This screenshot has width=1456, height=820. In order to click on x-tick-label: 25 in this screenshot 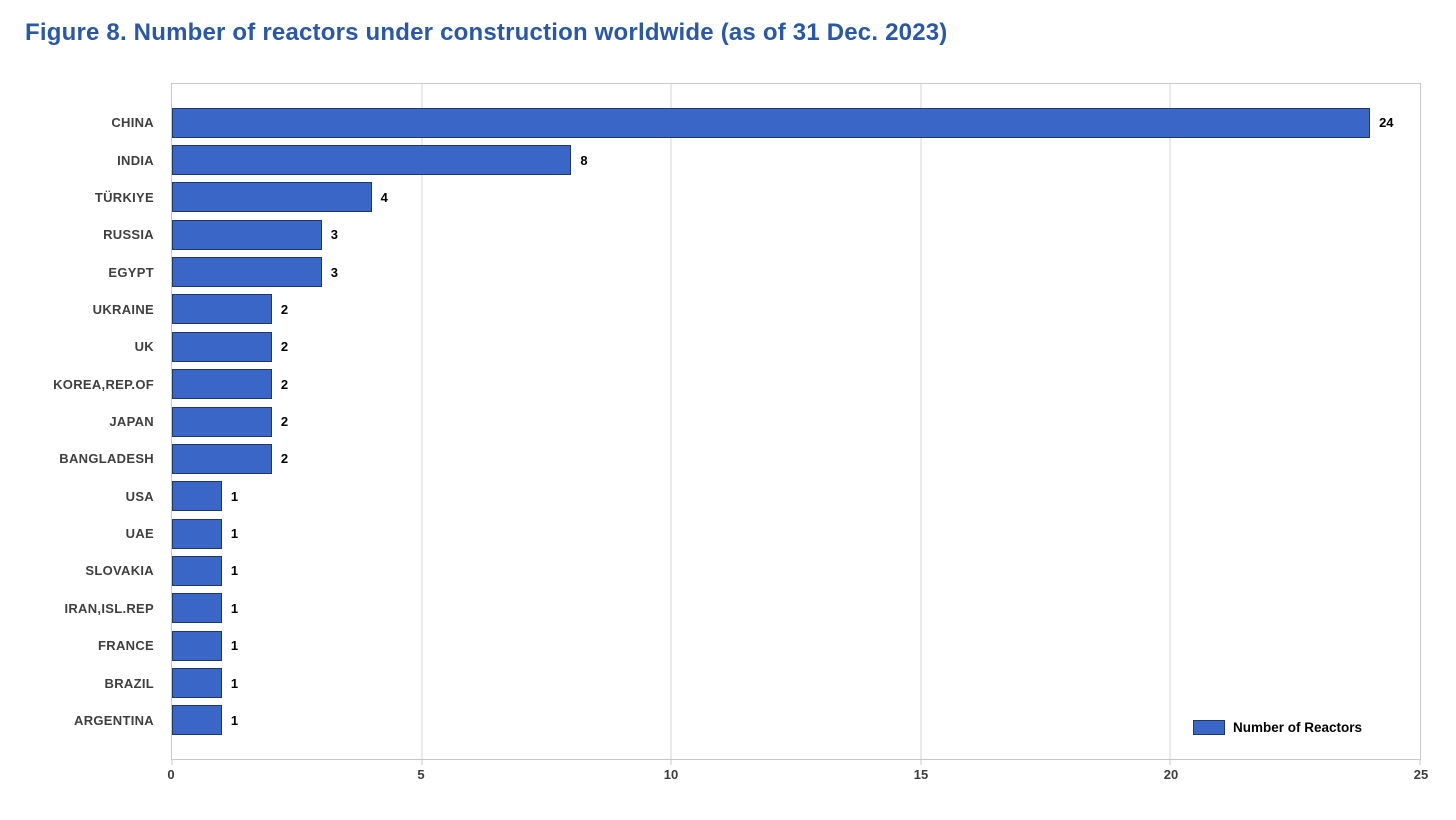, I will do `click(1421, 774)`.